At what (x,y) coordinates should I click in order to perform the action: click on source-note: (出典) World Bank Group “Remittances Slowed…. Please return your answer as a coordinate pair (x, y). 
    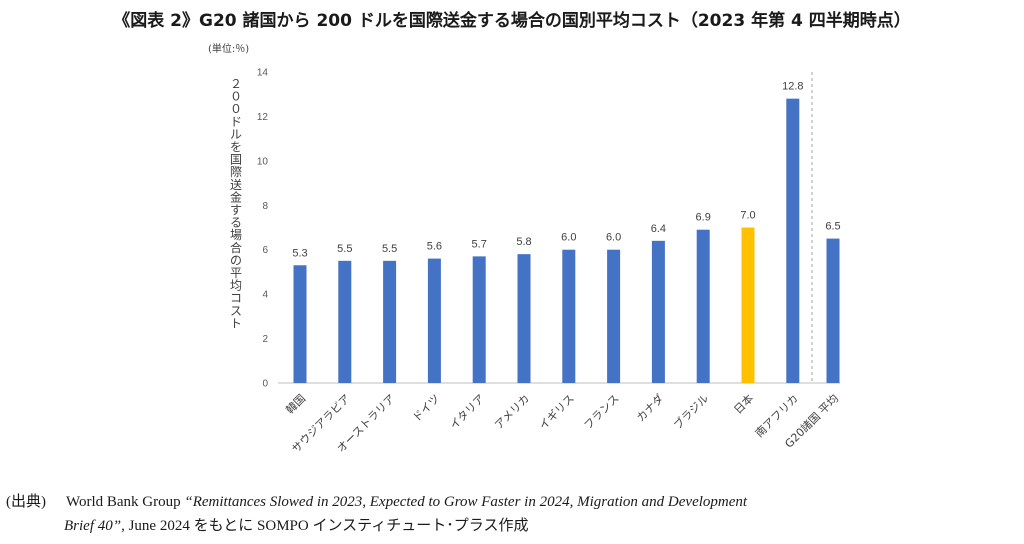
    Looking at the image, I should click on (512, 514).